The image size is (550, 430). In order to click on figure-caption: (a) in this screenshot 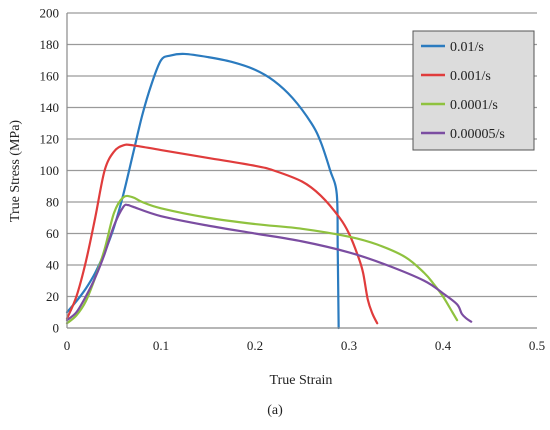, I will do `click(275, 410)`.